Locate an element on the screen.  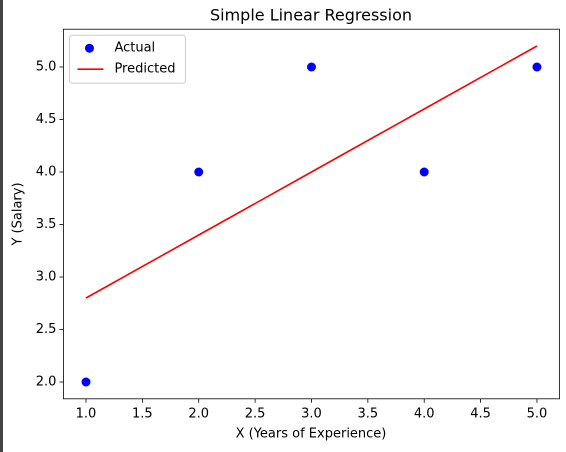
y-axis-label: Y (Salary) is located at coordinates (18, 214).